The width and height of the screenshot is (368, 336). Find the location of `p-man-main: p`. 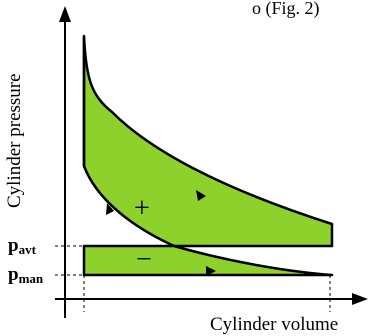

p-man-main: p is located at coordinates (13, 274).